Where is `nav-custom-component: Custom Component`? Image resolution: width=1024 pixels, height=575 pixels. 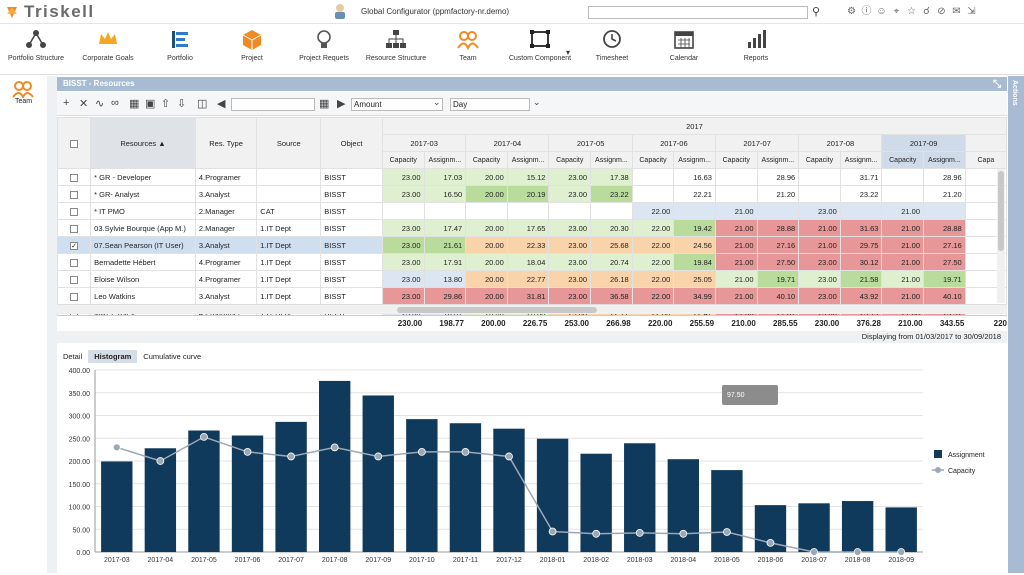
nav-custom-component: Custom Component is located at coordinates (540, 49).